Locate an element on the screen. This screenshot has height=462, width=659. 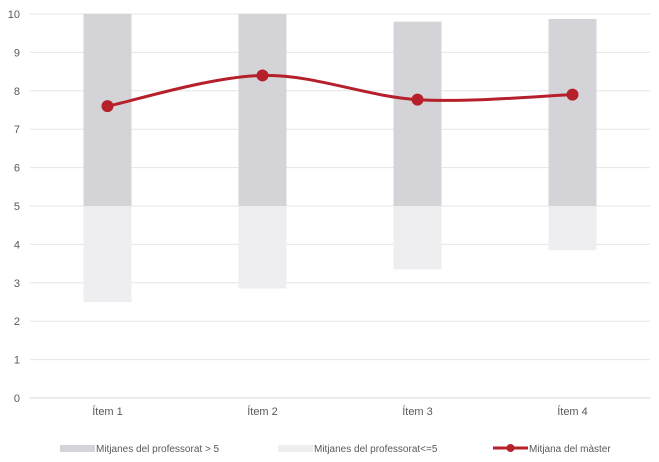
x-tick-label: Ítem 4 is located at coordinates (572, 411).